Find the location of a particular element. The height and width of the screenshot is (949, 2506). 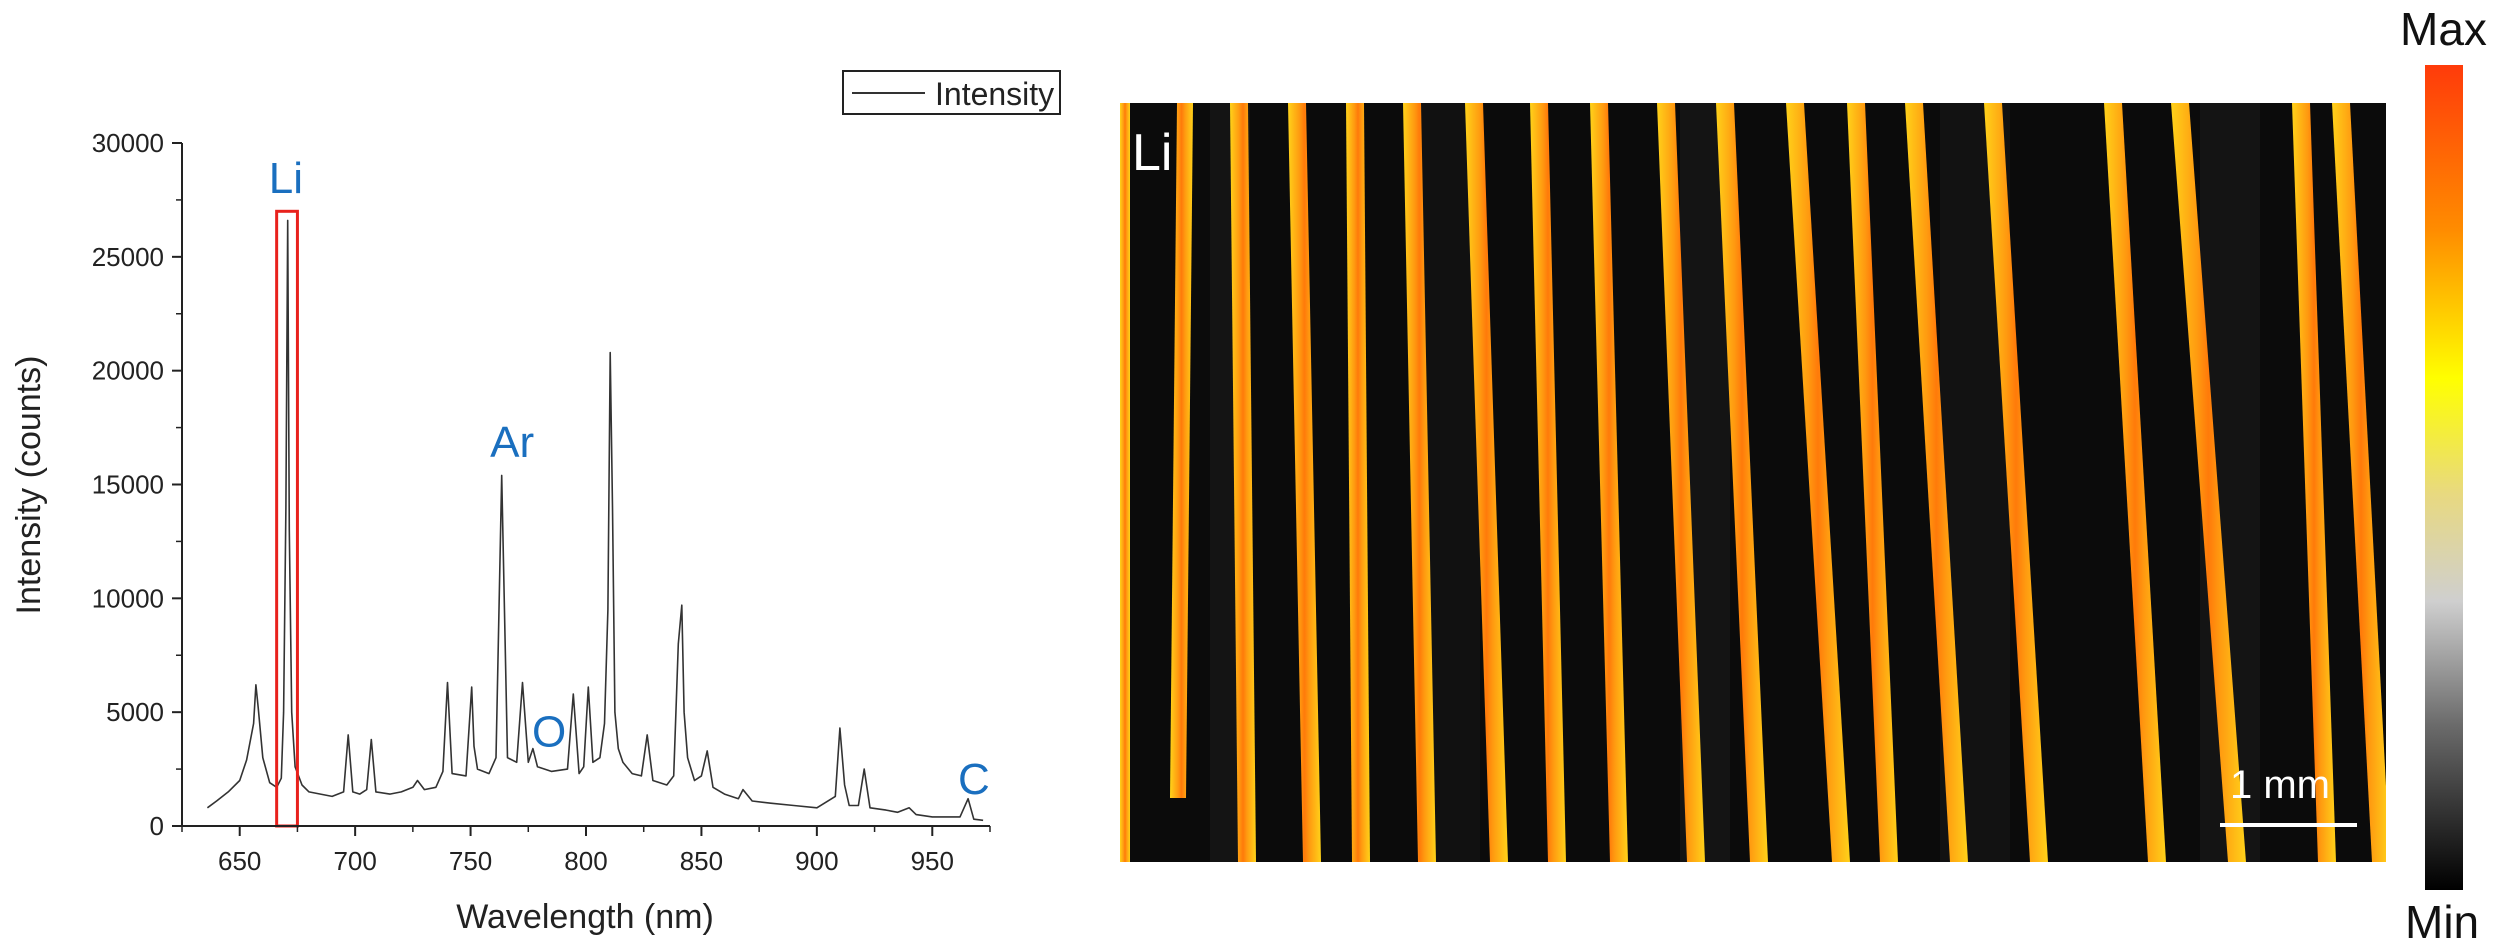

y-axis-label: Intensity (counts) is located at coordinates (29, 485).